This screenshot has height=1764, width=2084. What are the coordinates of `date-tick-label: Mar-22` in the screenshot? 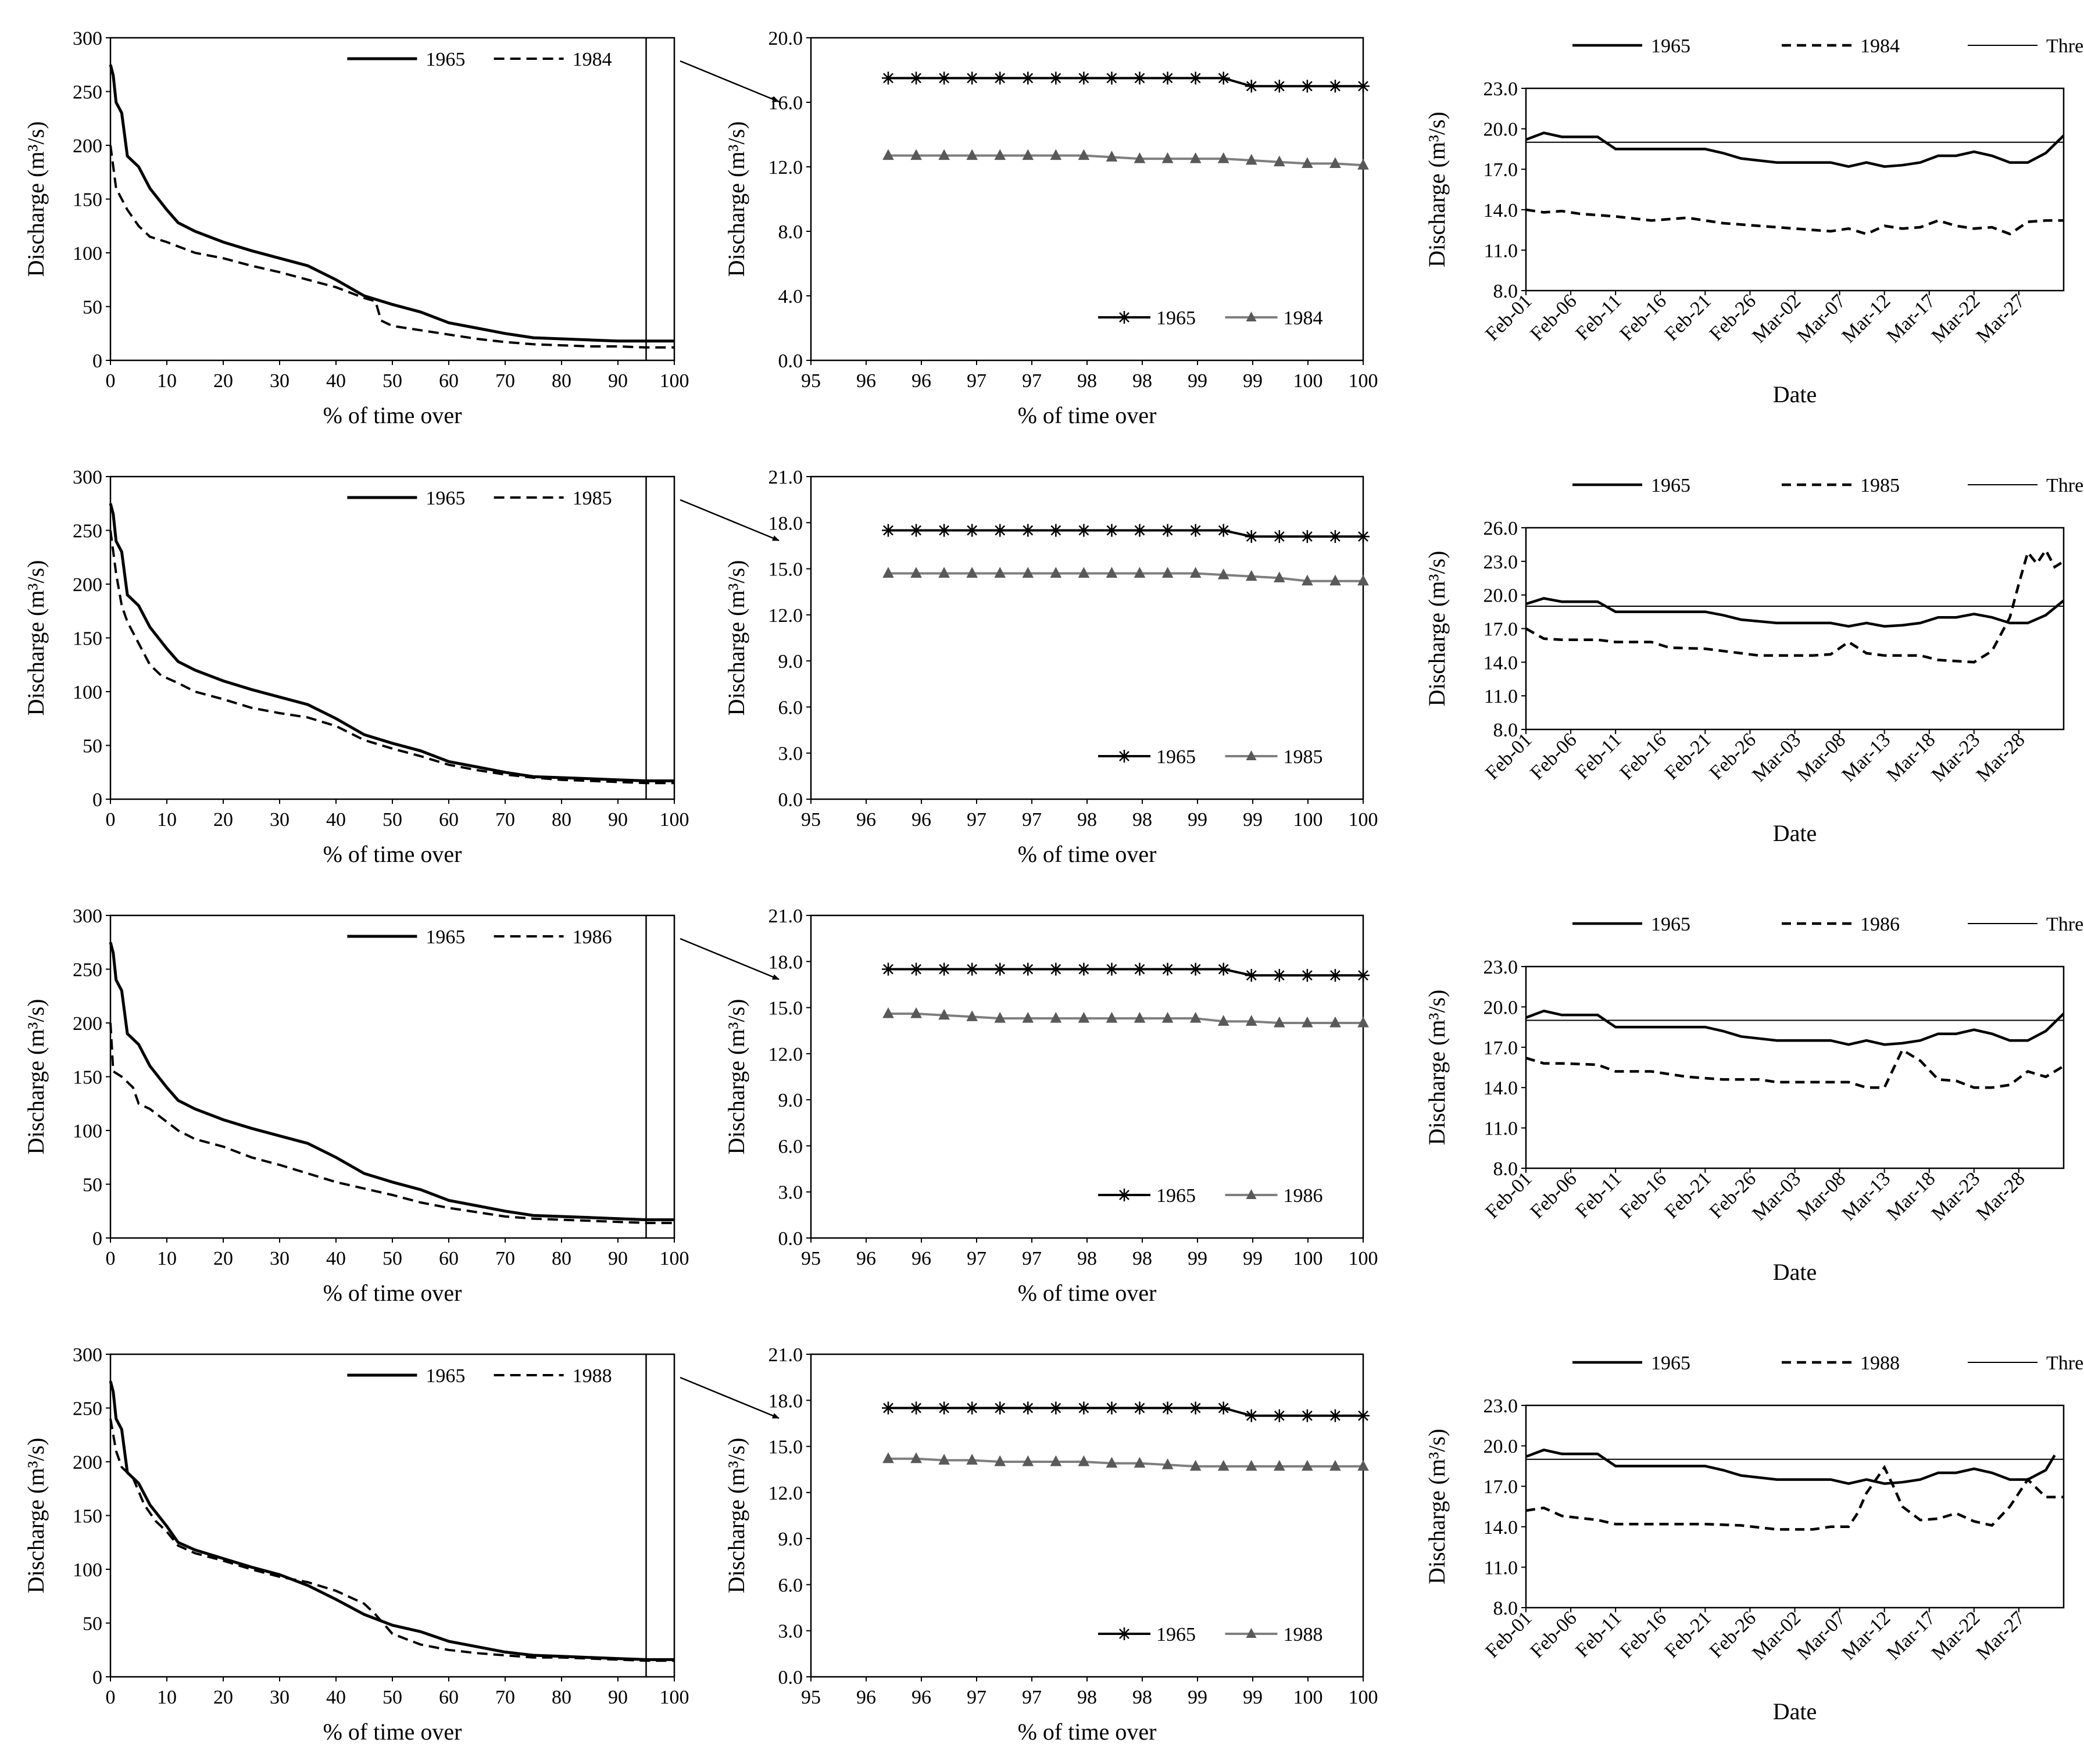 It's located at (1957, 1636).